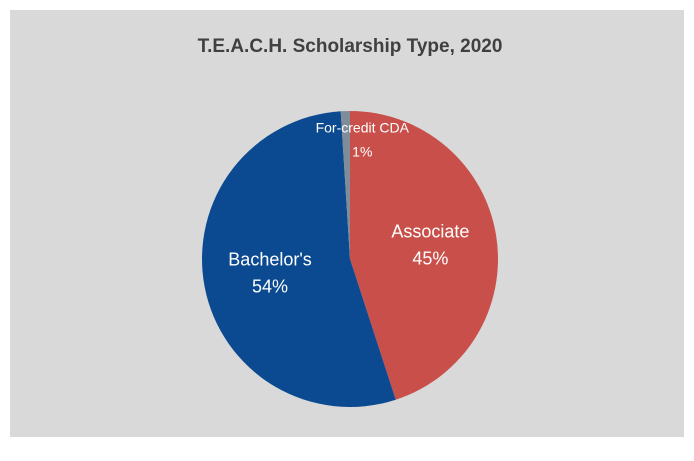  I want to click on data-label-value: 54%, so click(270, 287).